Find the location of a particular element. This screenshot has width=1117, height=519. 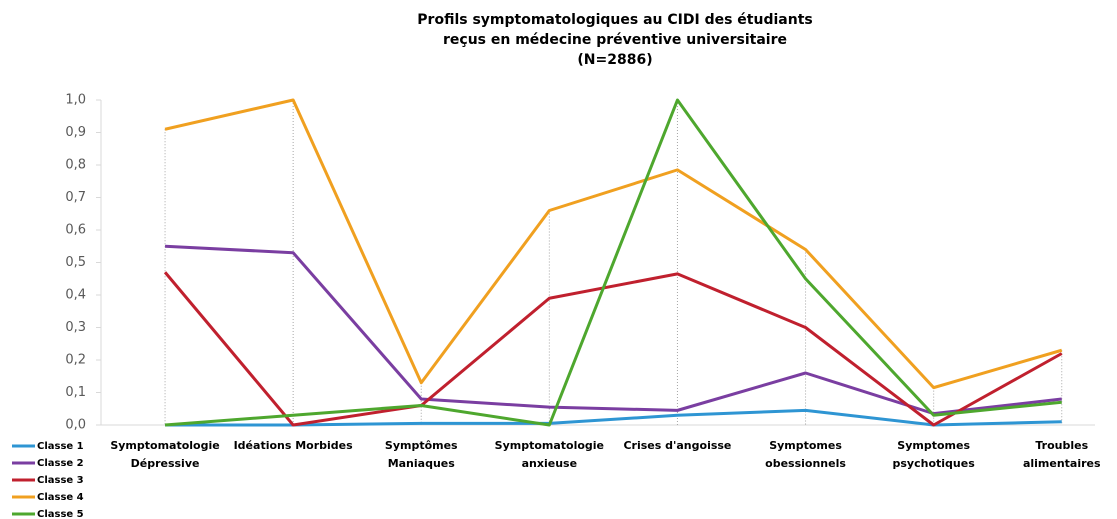

y-tick-label: 1,0 is located at coordinates (75, 100).